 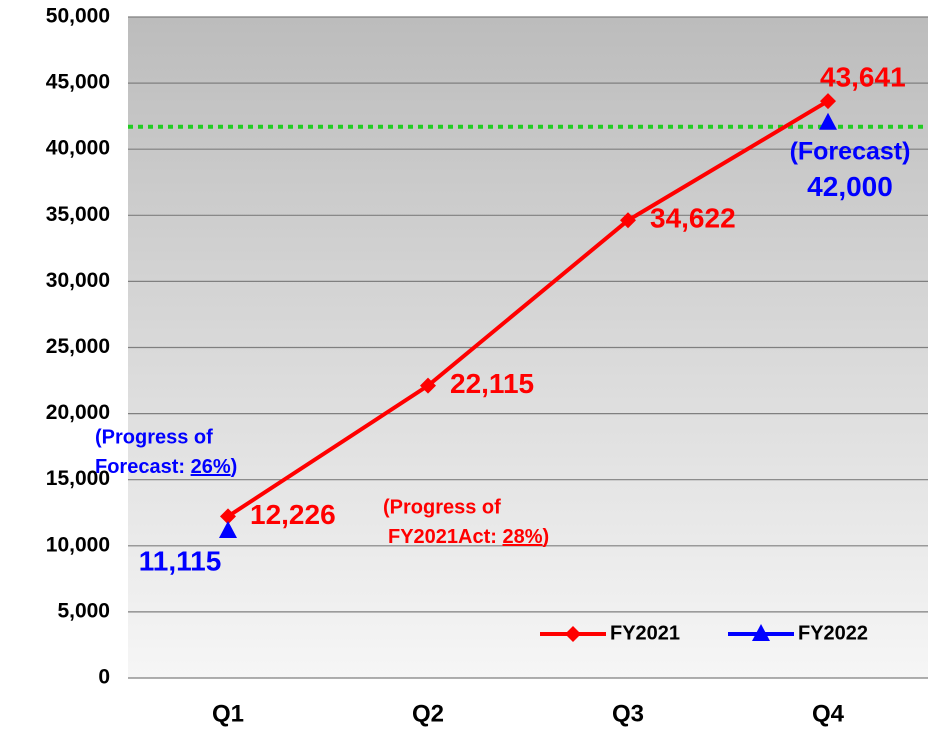 What do you see at coordinates (78, 280) in the screenshot?
I see `y-tick-label: 30,000` at bounding box center [78, 280].